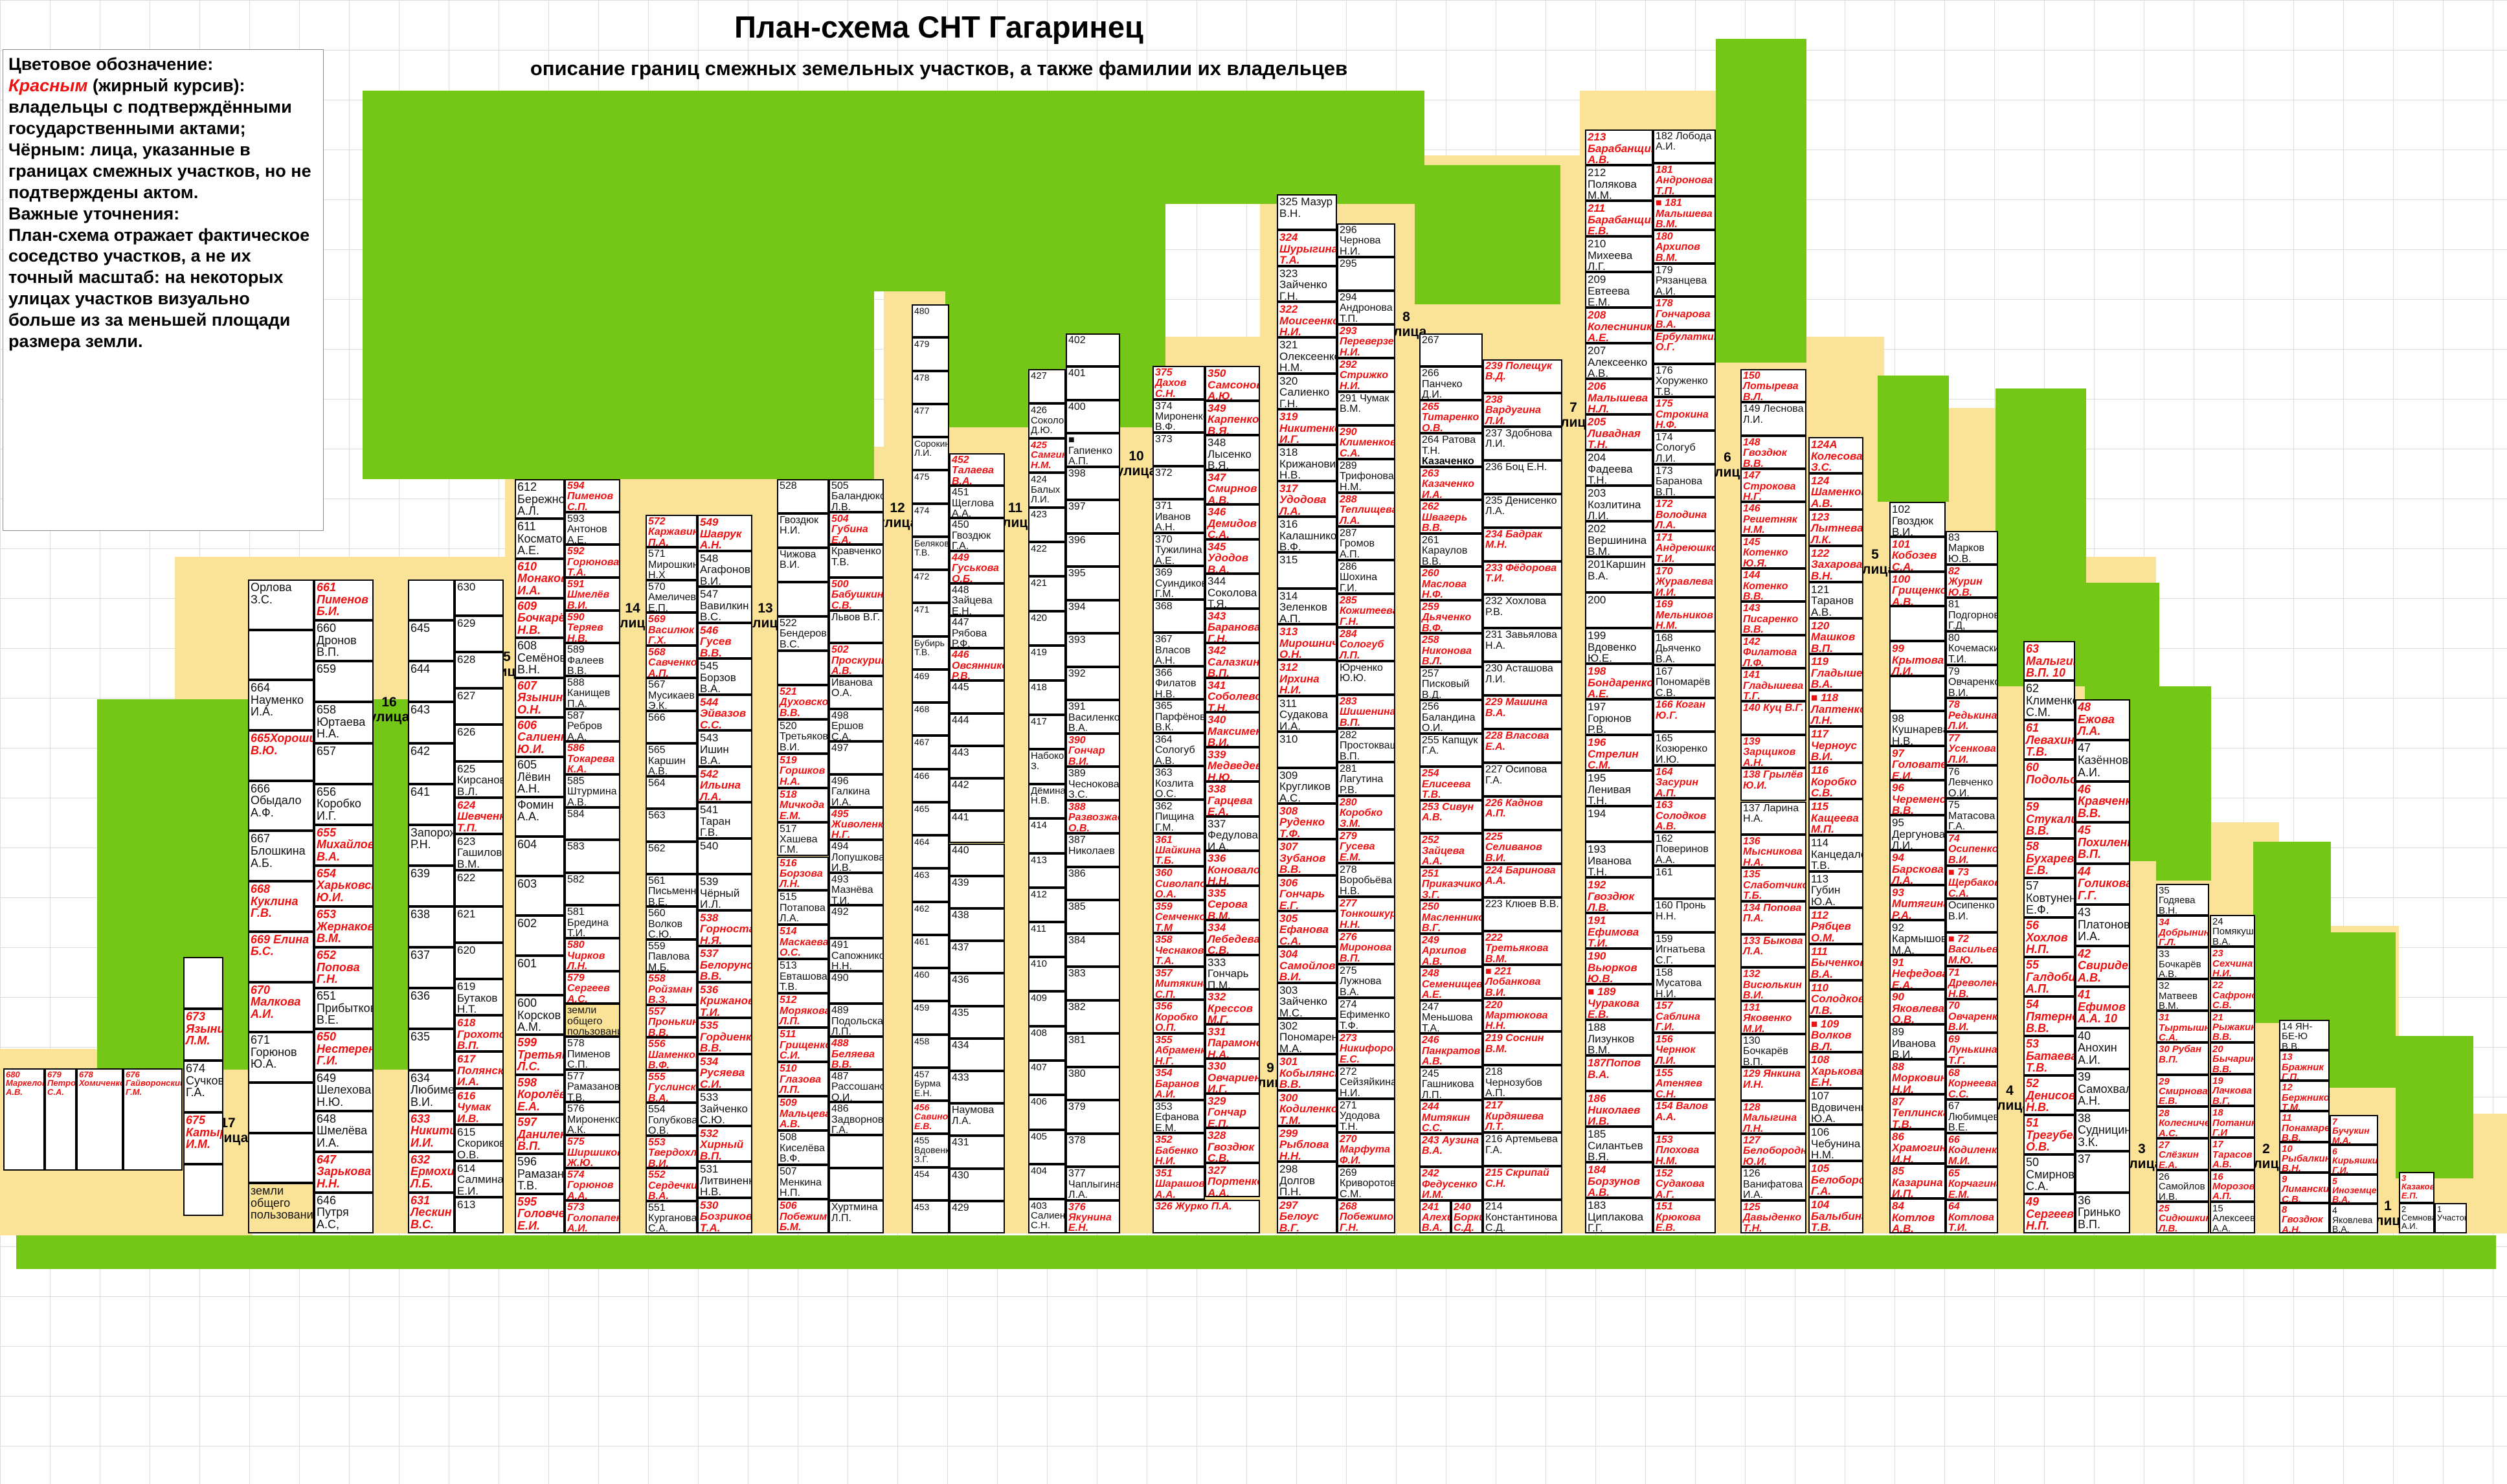 The image size is (2507, 1484). What do you see at coordinates (724, 1036) in the screenshot?
I see `plot-535: 535 Гордиенко В.В.` at bounding box center [724, 1036].